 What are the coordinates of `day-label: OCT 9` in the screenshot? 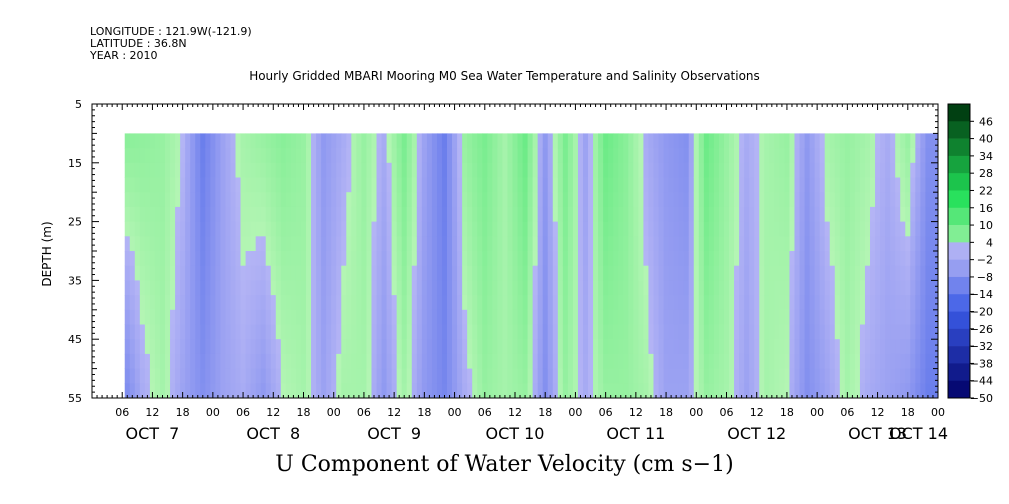 It's located at (394, 433).